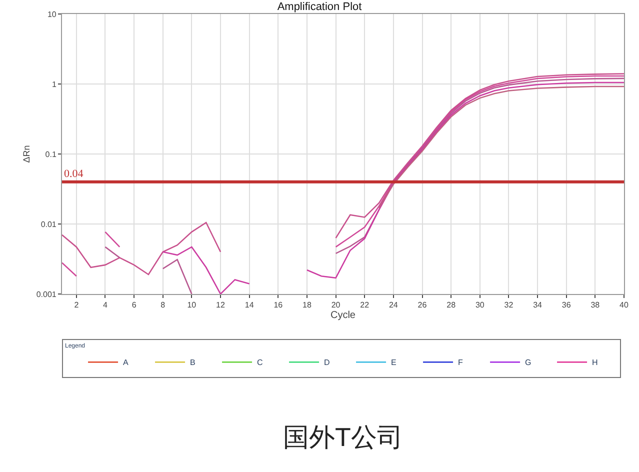 The height and width of the screenshot is (472, 639). What do you see at coordinates (595, 305) in the screenshot?
I see `x-tick-label: 38` at bounding box center [595, 305].